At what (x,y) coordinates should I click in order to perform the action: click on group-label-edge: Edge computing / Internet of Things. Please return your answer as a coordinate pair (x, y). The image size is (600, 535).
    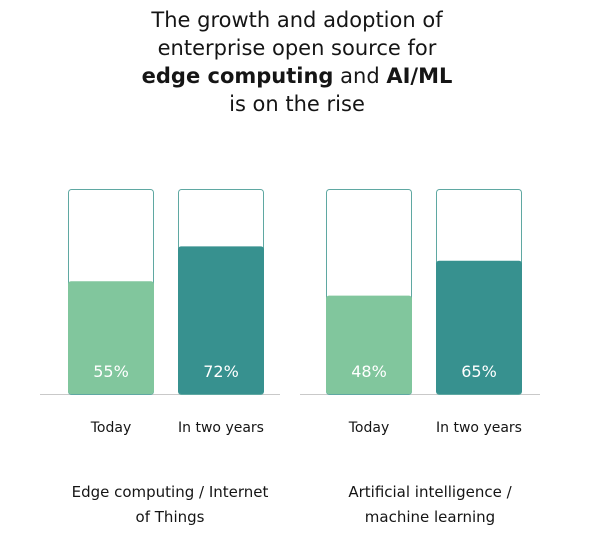
    Looking at the image, I should click on (170, 505).